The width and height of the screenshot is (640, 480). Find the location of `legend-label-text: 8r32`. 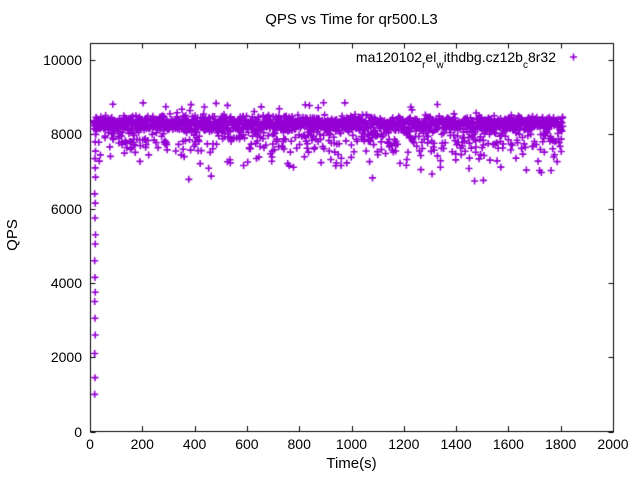

legend-label-text: 8r32 is located at coordinates (541, 57).